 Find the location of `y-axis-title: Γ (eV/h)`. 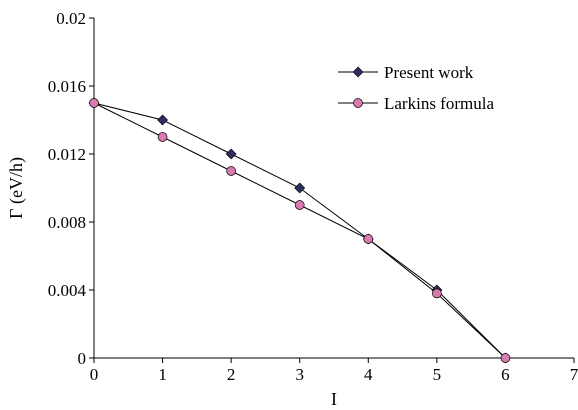

y-axis-title: Γ (eV/h) is located at coordinates (16, 188).